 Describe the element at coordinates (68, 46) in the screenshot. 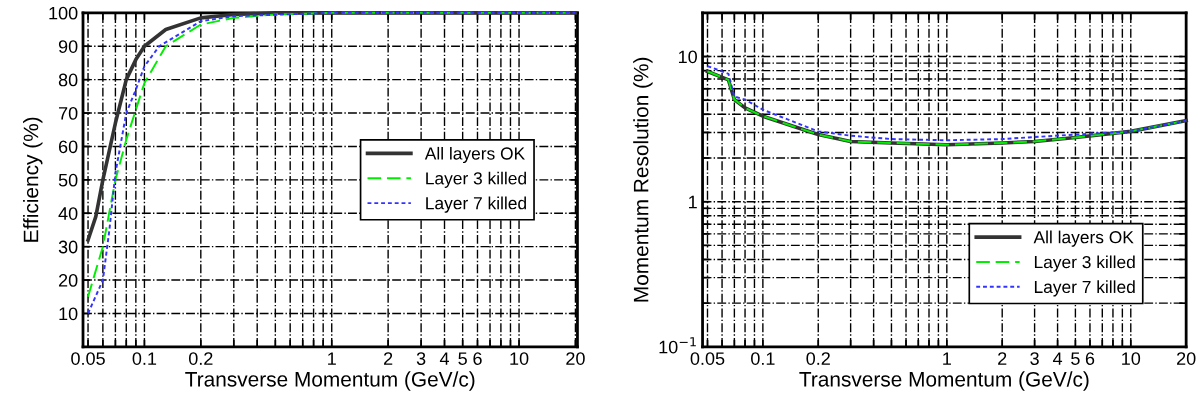

I see `y-tick-label: 90` at that location.